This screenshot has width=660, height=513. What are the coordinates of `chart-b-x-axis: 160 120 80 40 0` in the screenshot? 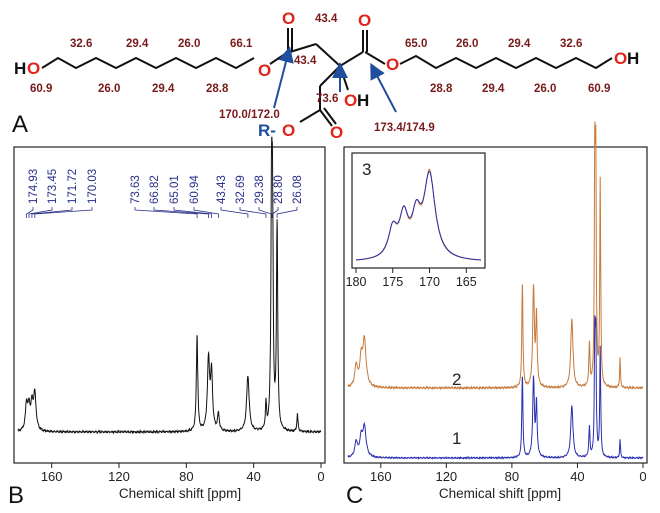 It's located at (183, 473).